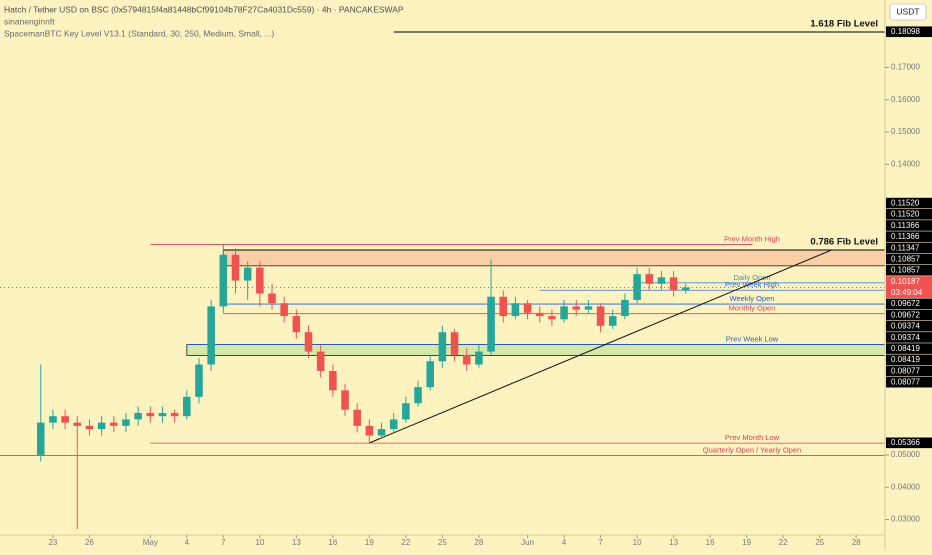 The width and height of the screenshot is (932, 555). Describe the element at coordinates (527, 542) in the screenshot. I see `x-tick-label: Jun` at that location.